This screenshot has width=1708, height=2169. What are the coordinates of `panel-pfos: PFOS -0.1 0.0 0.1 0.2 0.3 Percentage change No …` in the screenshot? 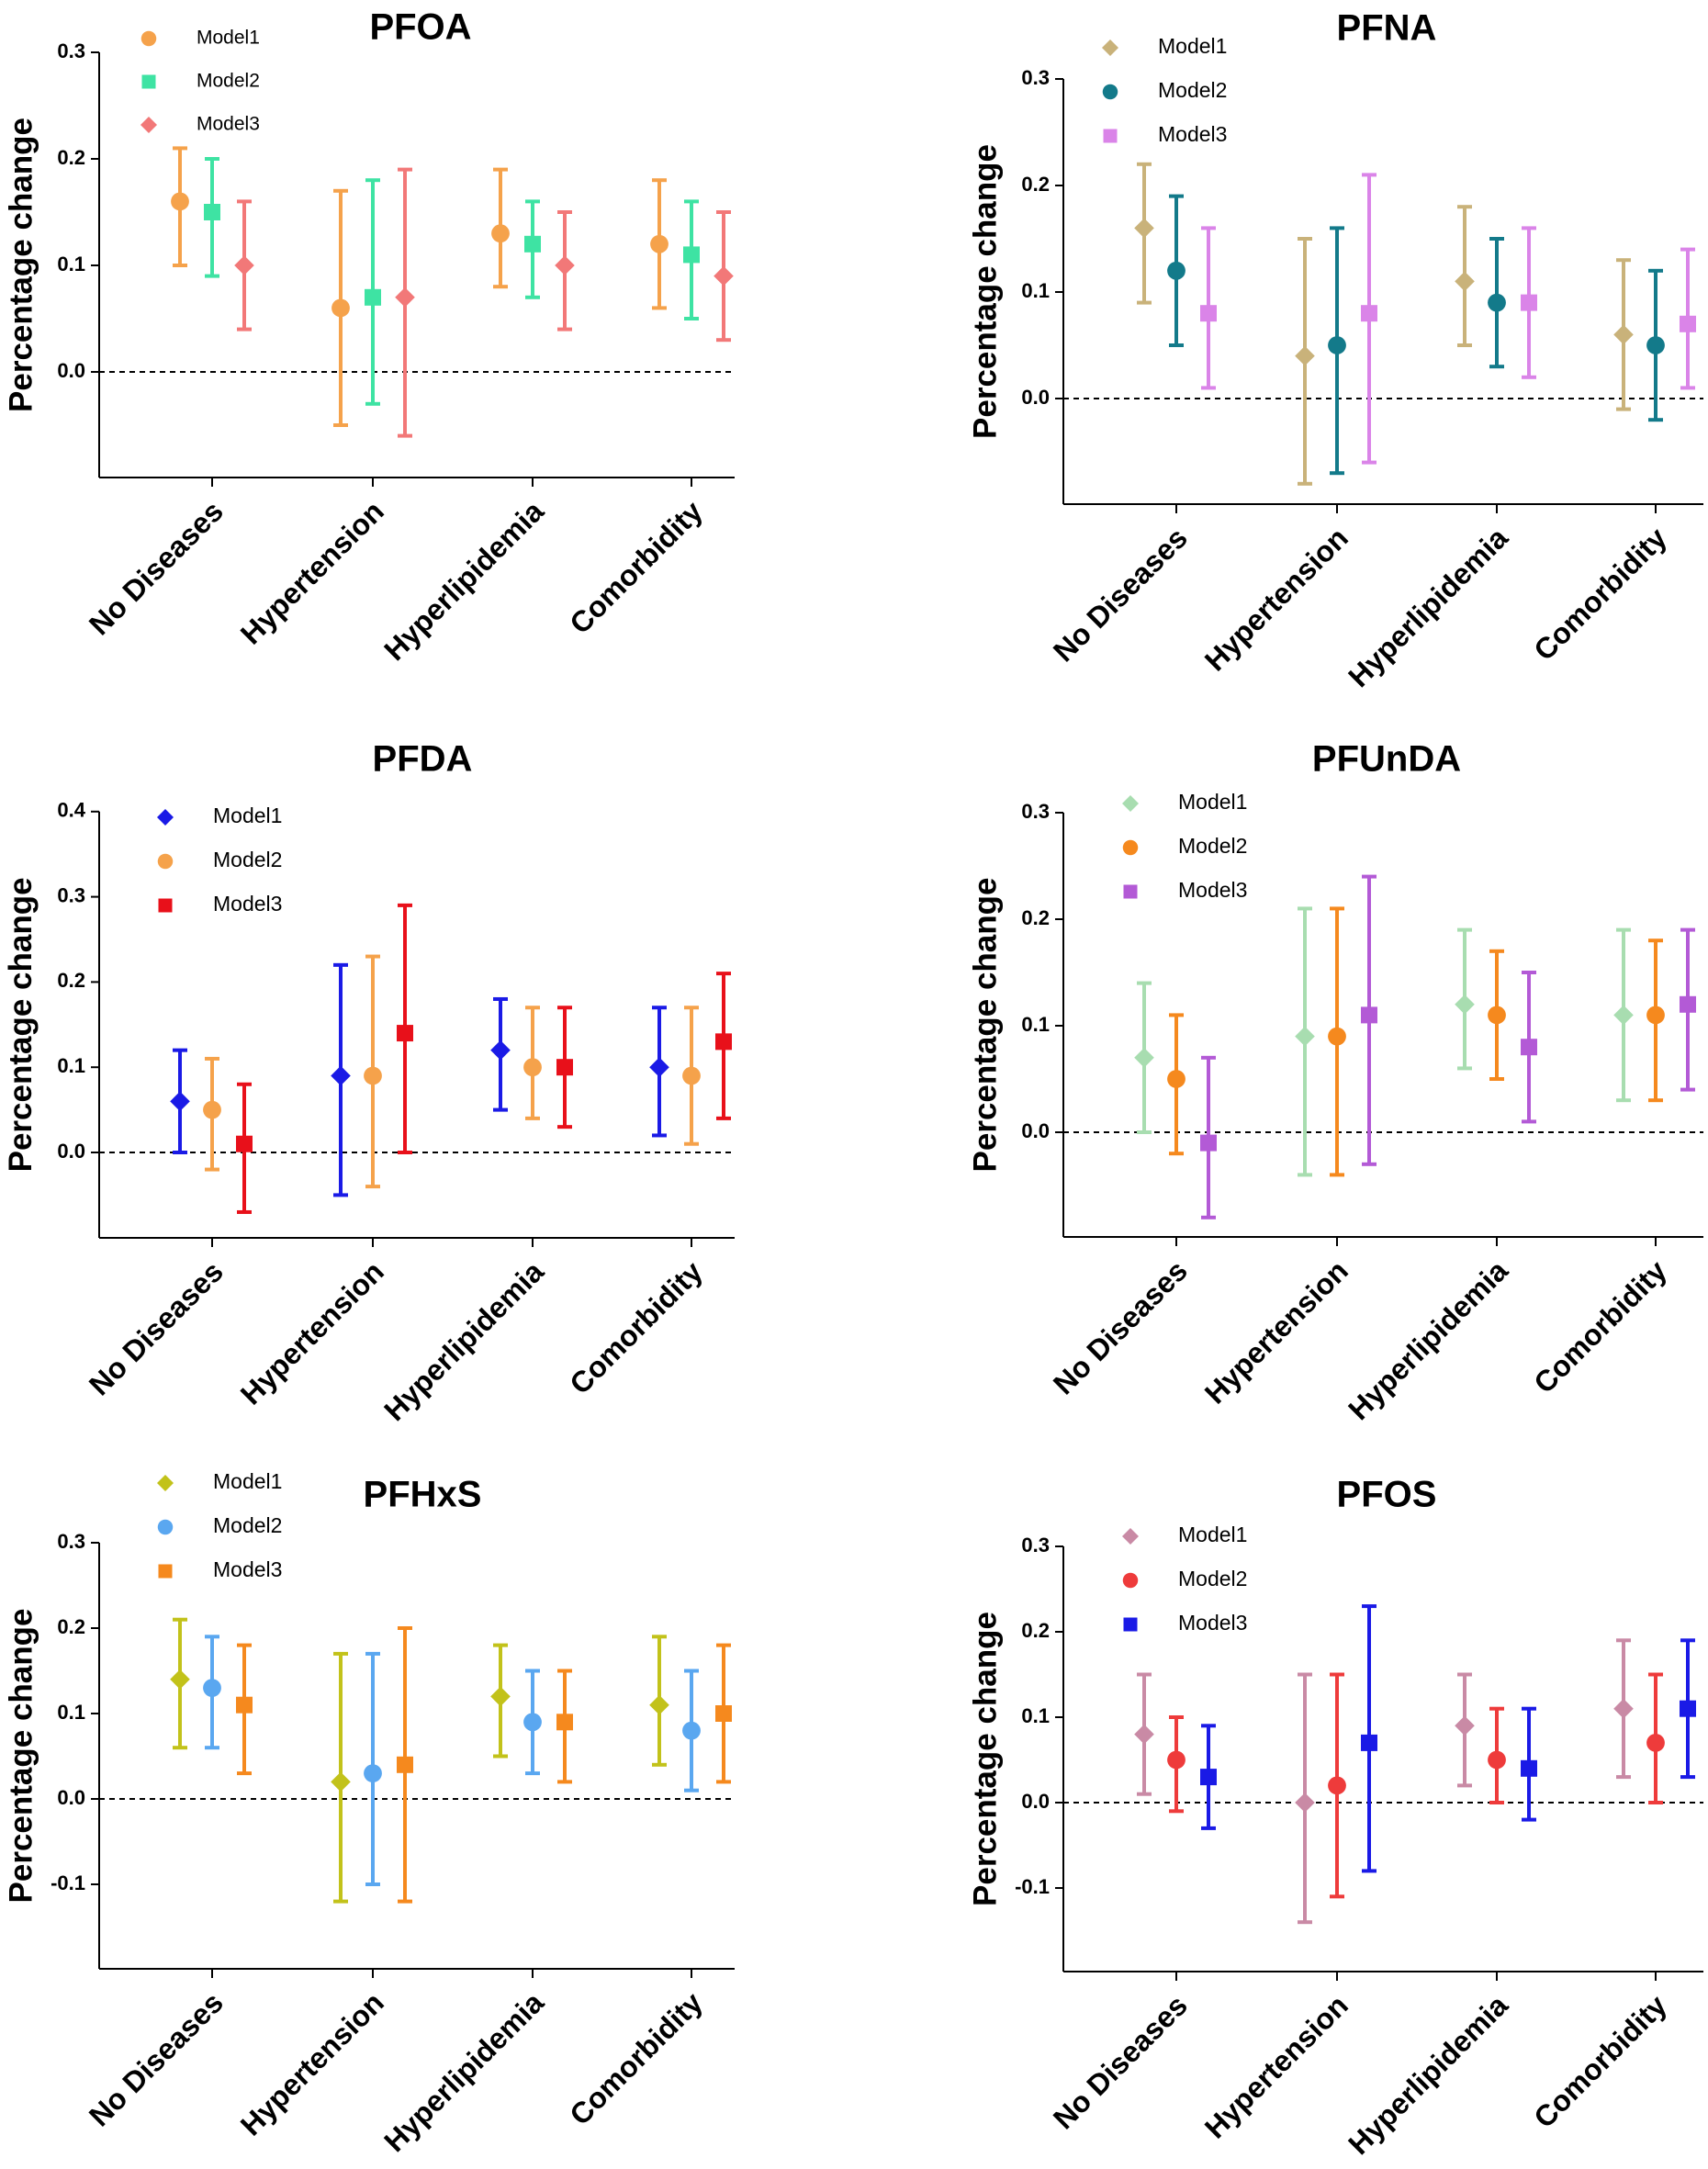 It's located at (1335, 1818).